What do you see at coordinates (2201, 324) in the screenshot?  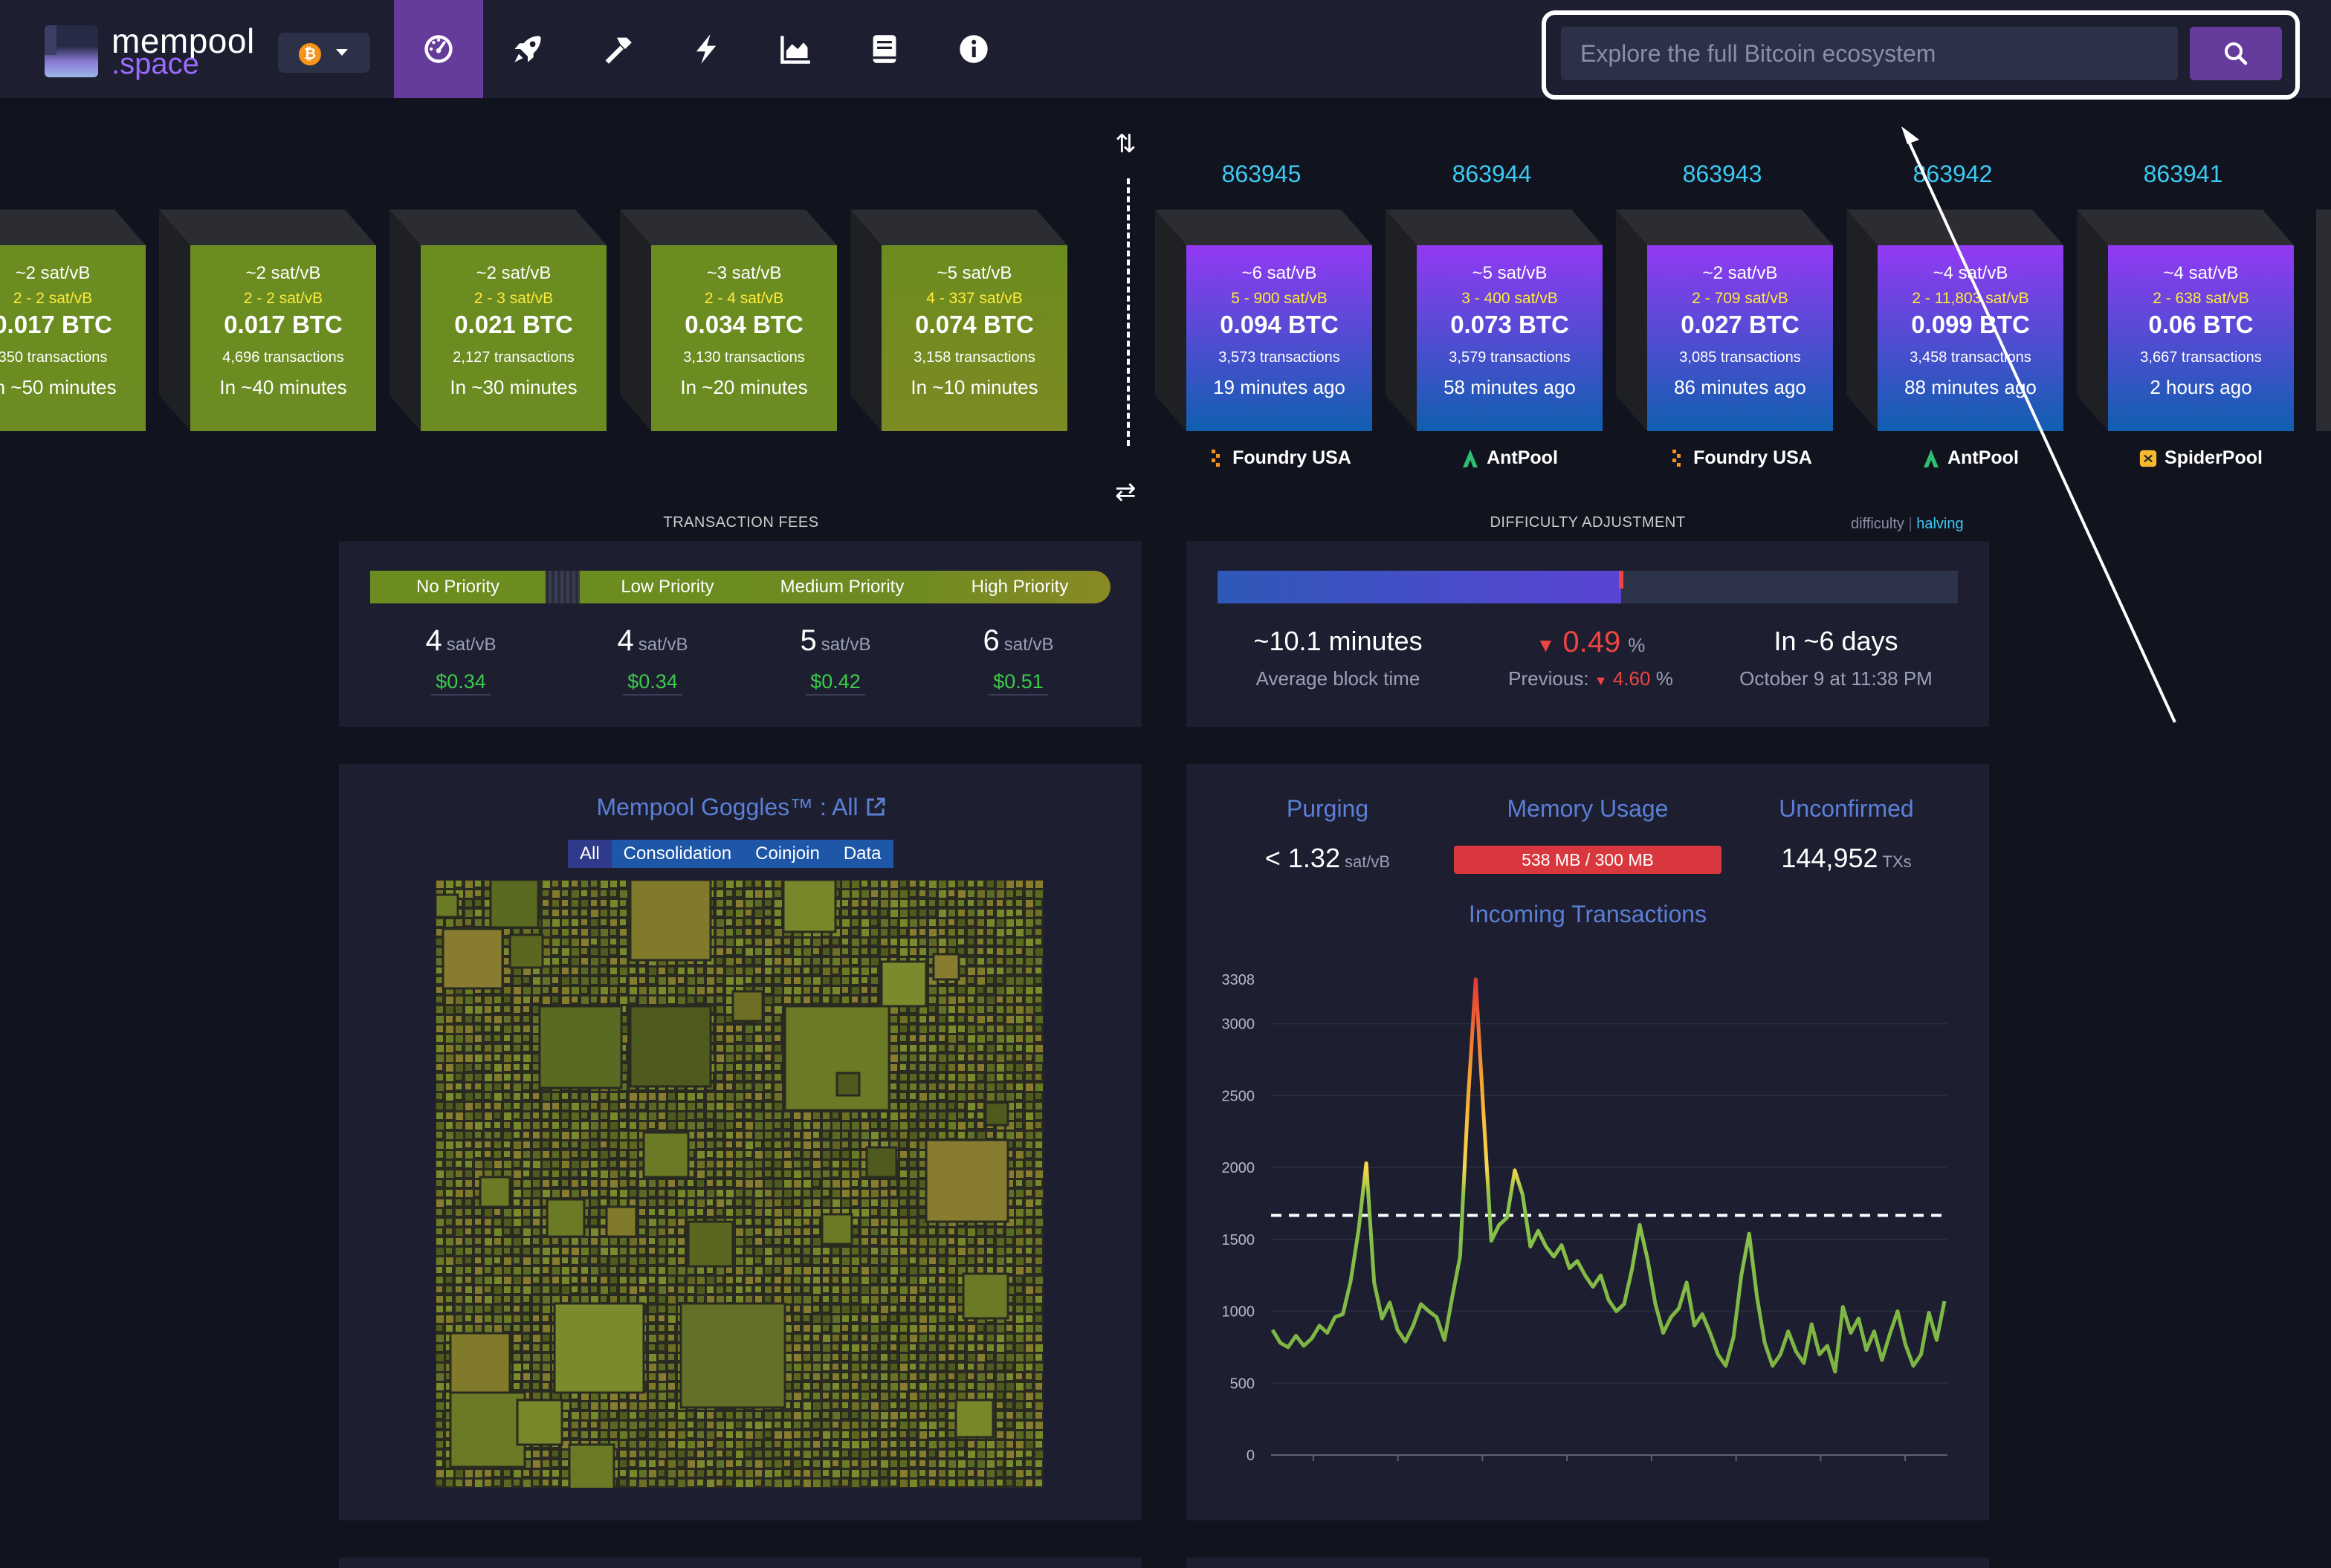 I see `block-total-btc: 0.06 BTC` at bounding box center [2201, 324].